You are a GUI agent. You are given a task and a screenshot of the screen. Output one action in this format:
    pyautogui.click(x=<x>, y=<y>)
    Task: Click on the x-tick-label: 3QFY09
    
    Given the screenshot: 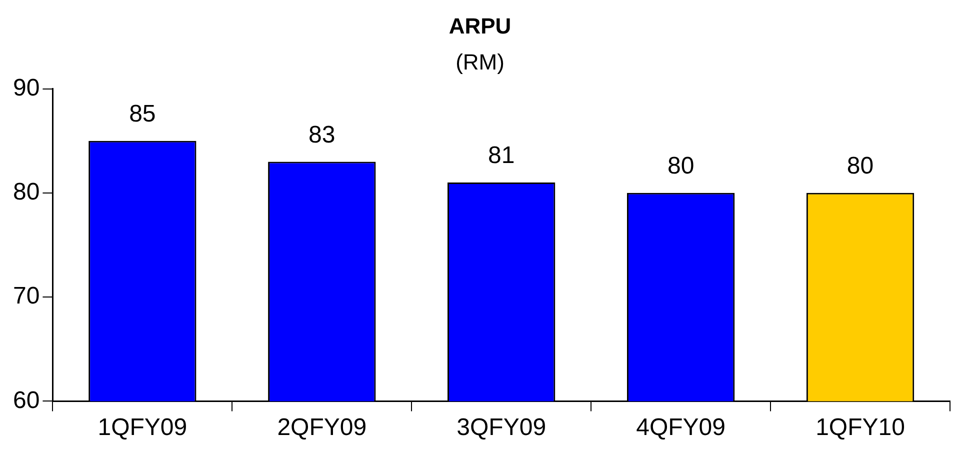 What is the action you would take?
    pyautogui.click(x=501, y=428)
    